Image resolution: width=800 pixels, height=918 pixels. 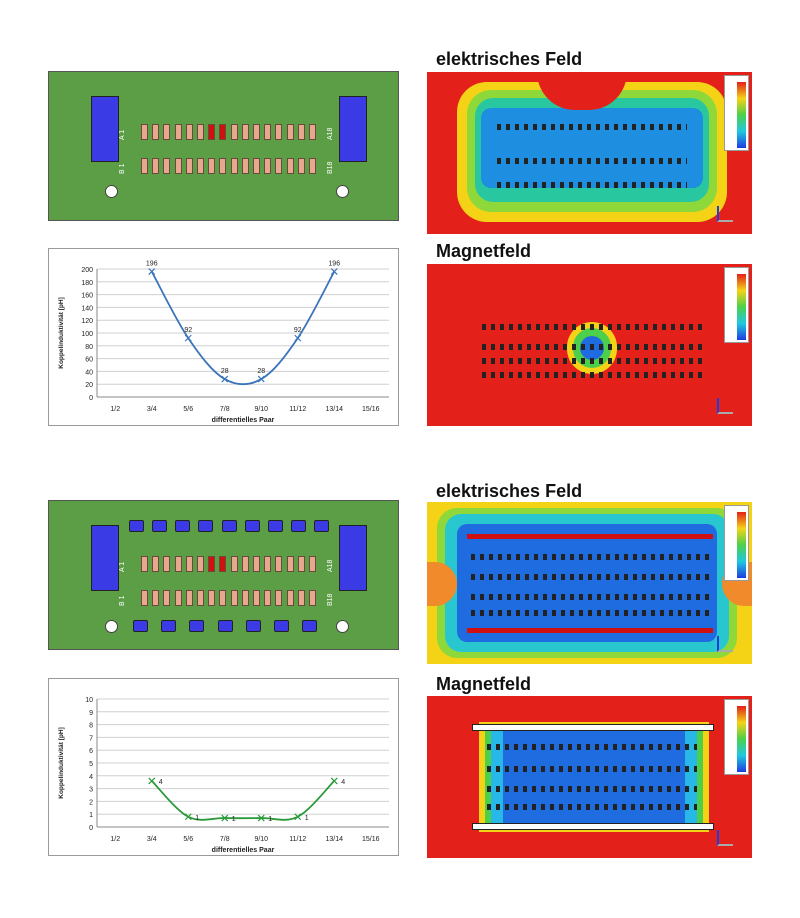 I want to click on y-tick-label: 200, so click(x=87, y=270).